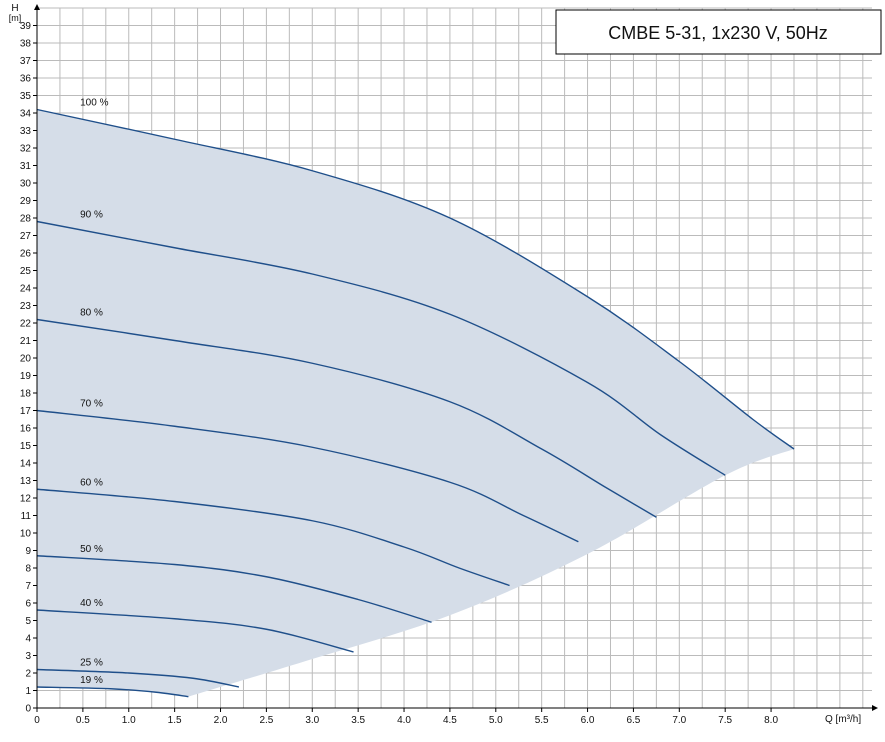  What do you see at coordinates (26, 481) in the screenshot?
I see `y-tick-label: 13` at bounding box center [26, 481].